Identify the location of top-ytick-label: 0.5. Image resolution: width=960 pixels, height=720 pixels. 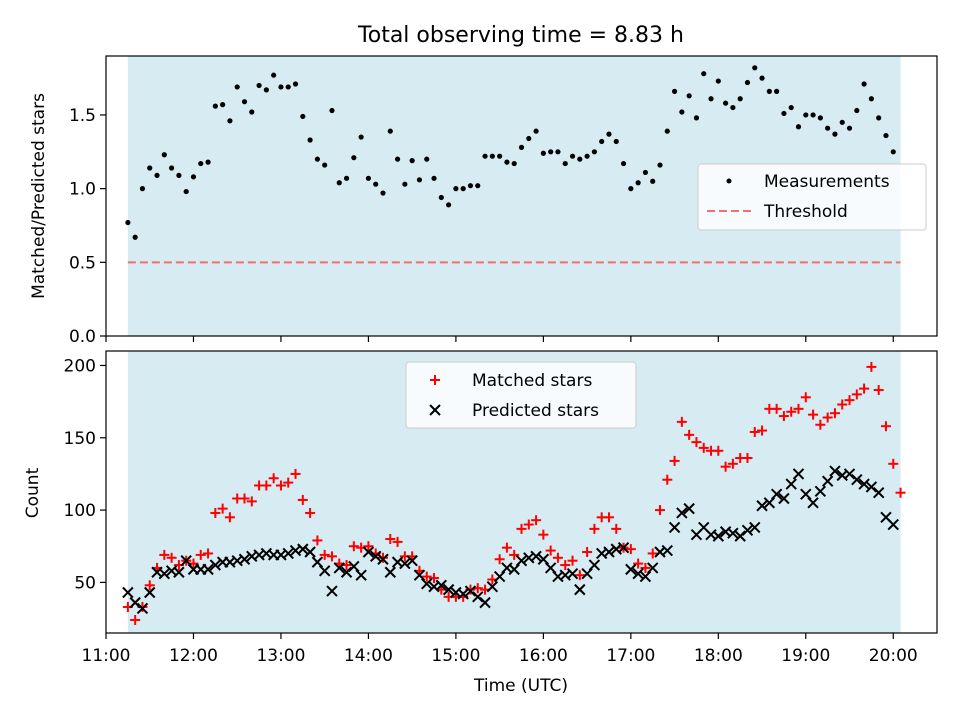
(82, 263).